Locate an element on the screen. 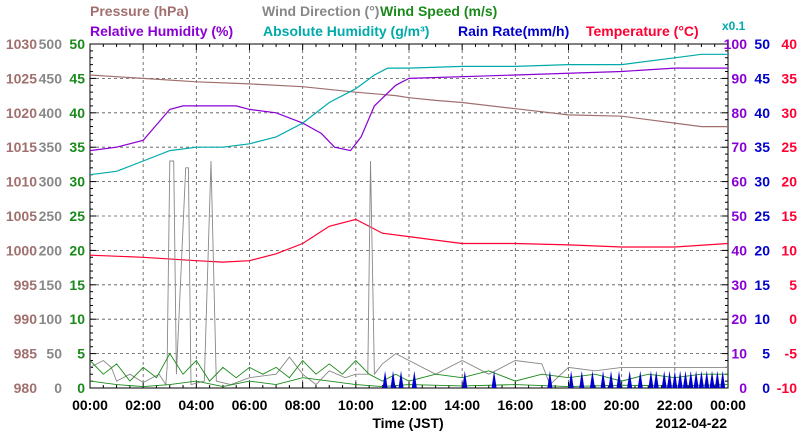  x-tick-label: 12:00 is located at coordinates (409, 405).